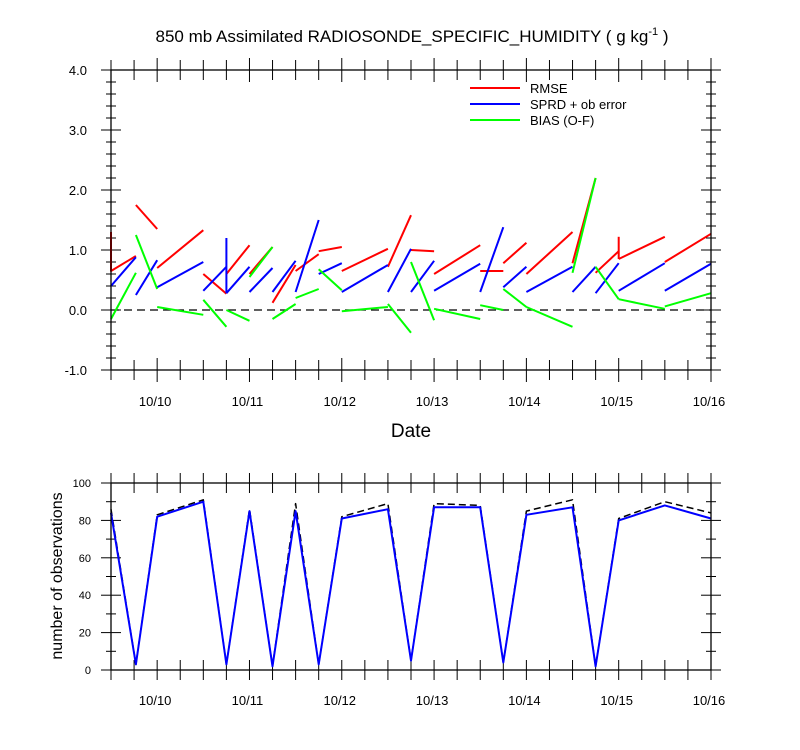 This screenshot has width=800, height=750. Describe the element at coordinates (653, 32) in the screenshot. I see `top-chart-title-exponent: -1` at that location.